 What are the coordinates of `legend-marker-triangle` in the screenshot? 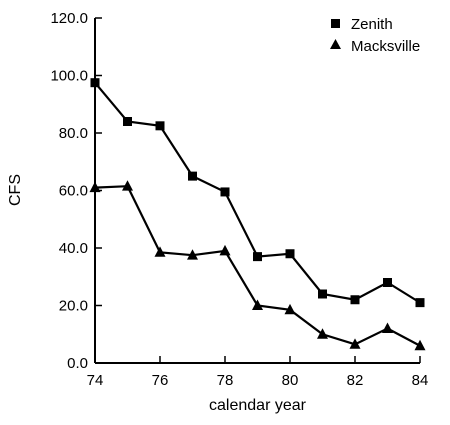 It's located at (335, 44).